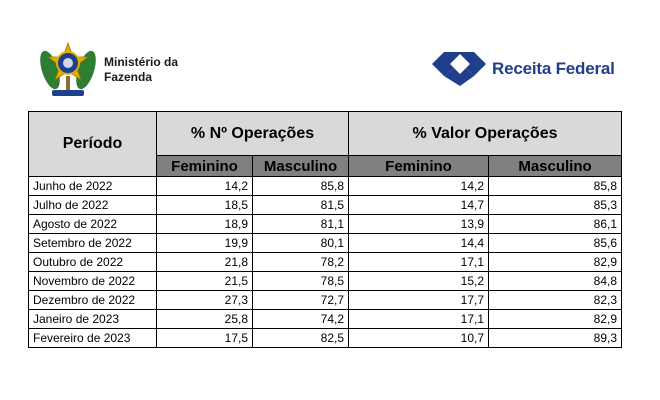  I want to click on count-female-cell: 17,5, so click(204, 338).